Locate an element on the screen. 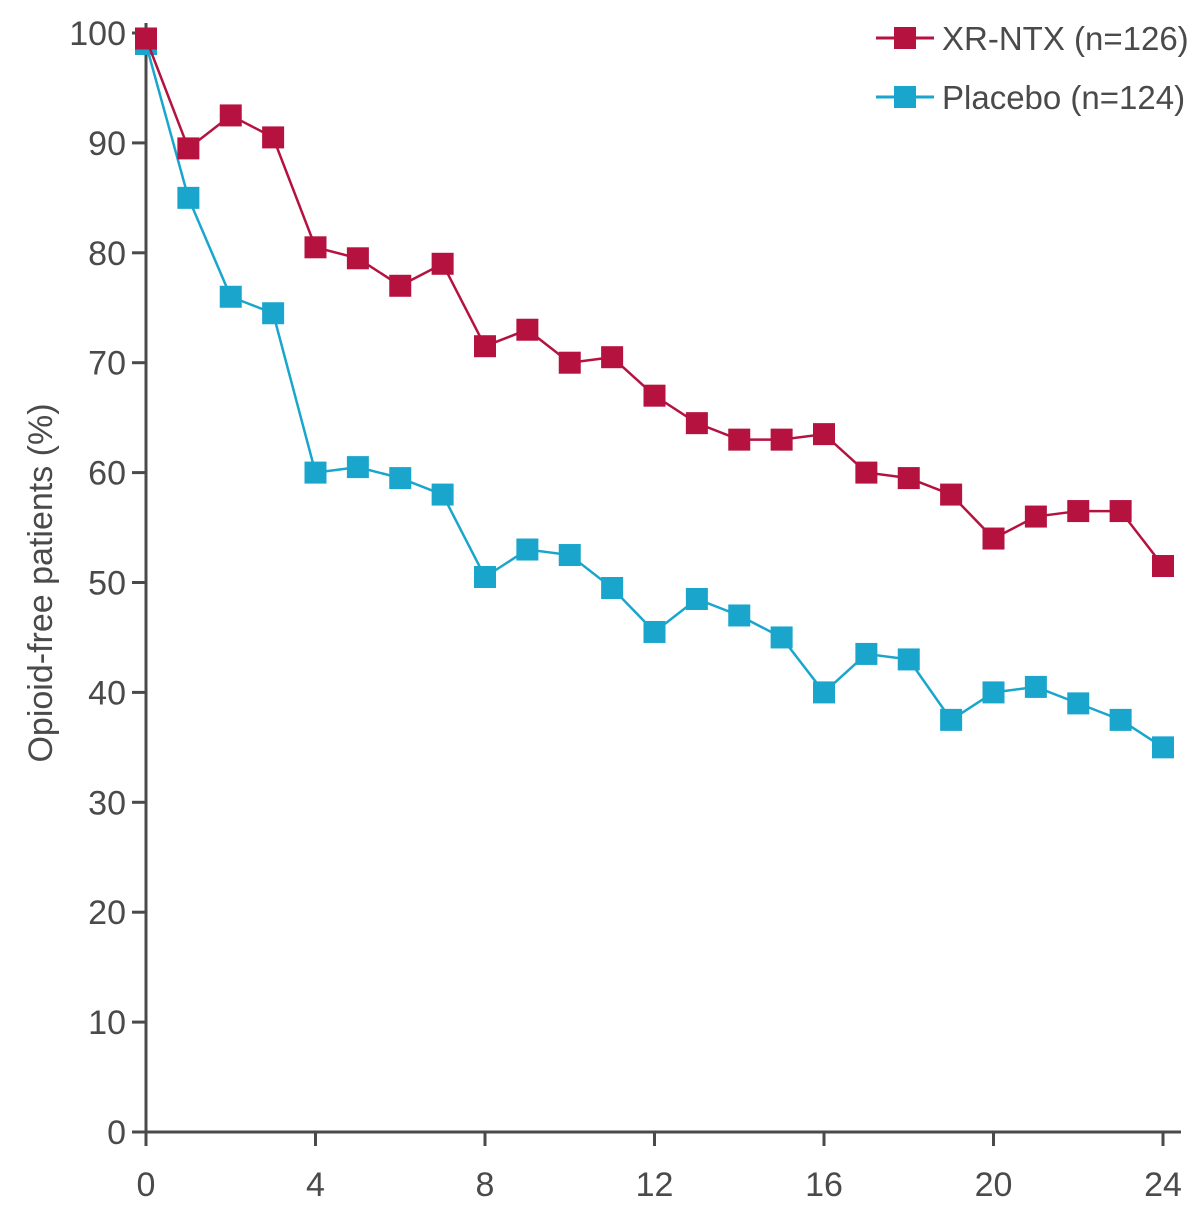 The width and height of the screenshot is (1192, 1215). x-tick-label: 0 is located at coordinates (146, 1185).